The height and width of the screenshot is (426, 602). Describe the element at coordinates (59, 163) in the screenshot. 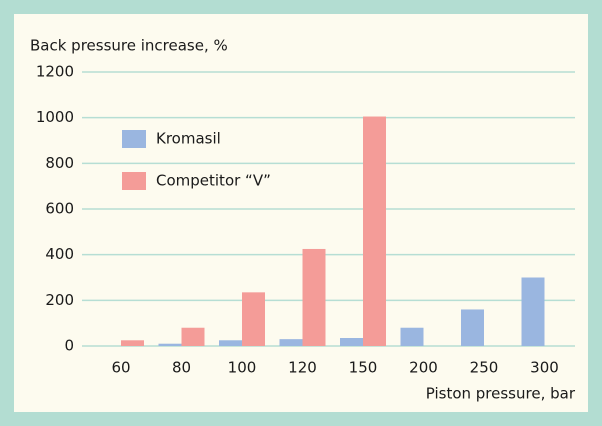

I see `y-tick-label: 800` at that location.